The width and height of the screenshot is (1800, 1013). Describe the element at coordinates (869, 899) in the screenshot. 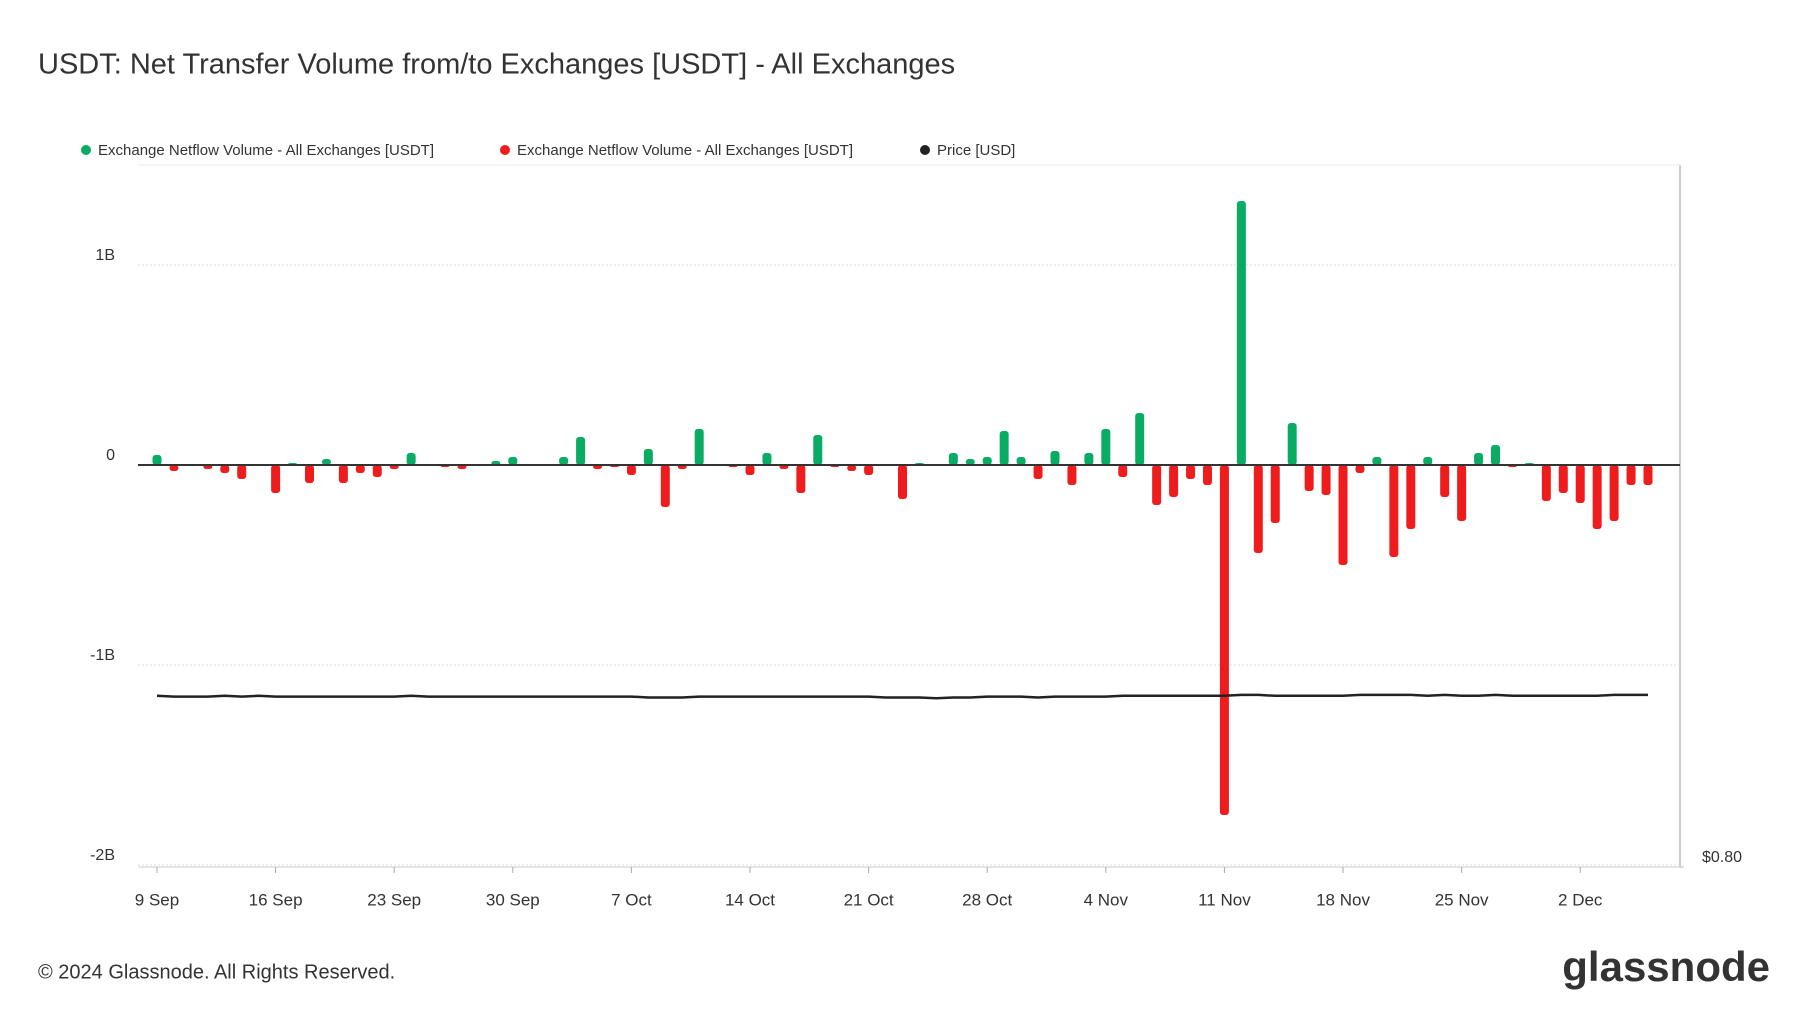

I see `x-tick-label: 21 Oct` at that location.